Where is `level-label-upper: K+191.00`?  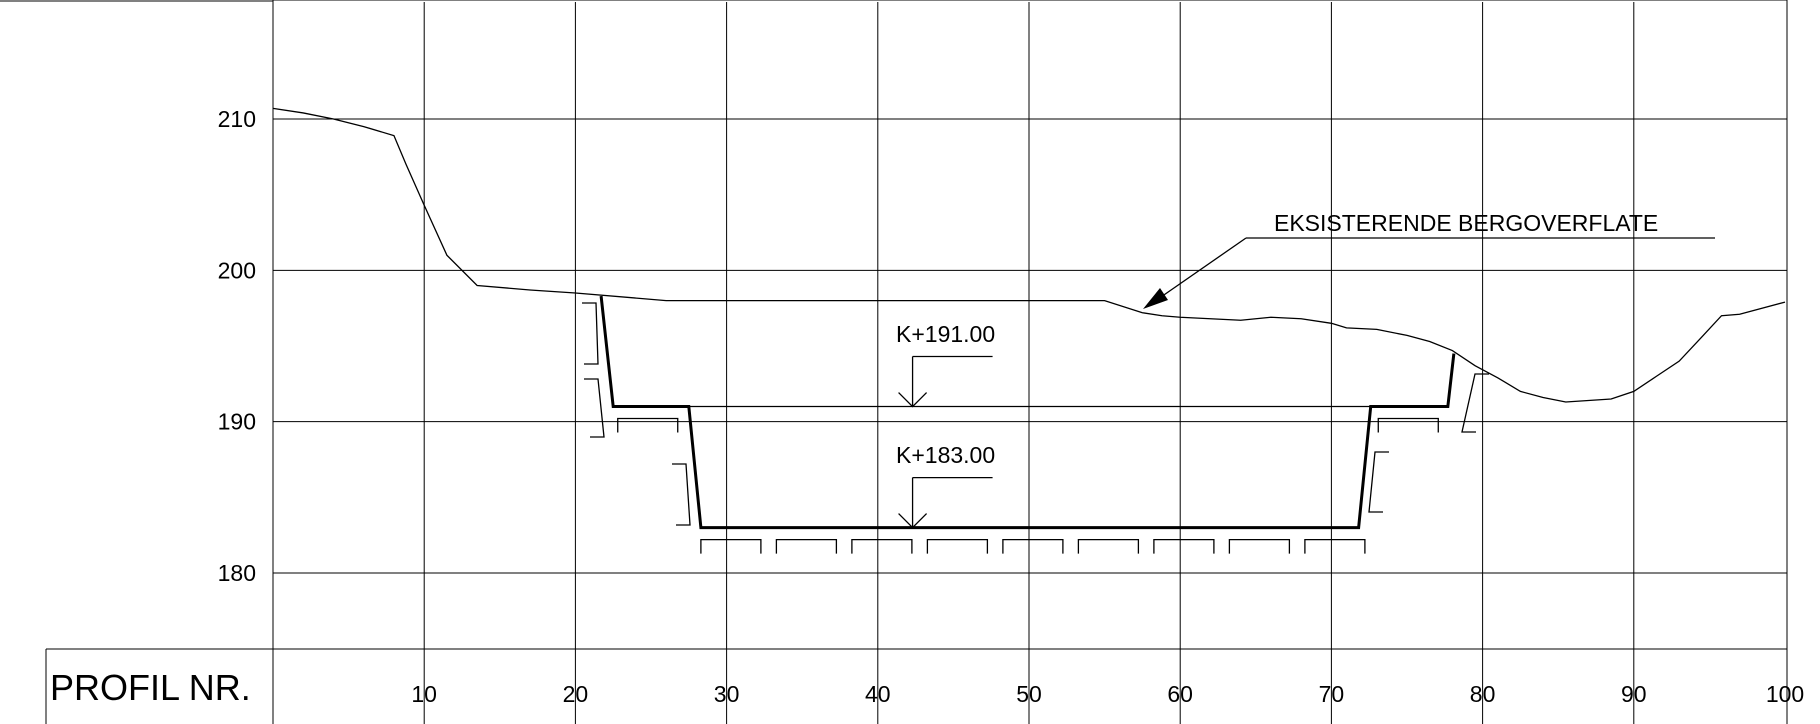
level-label-upper: K+191.00 is located at coordinates (945, 334).